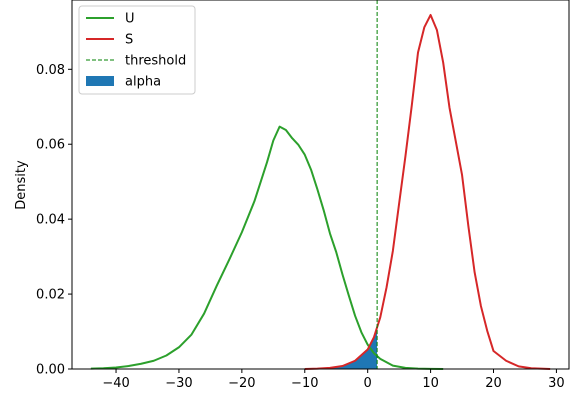  What do you see at coordinates (493, 383) in the screenshot?
I see `x-tick-label: 20` at bounding box center [493, 383].